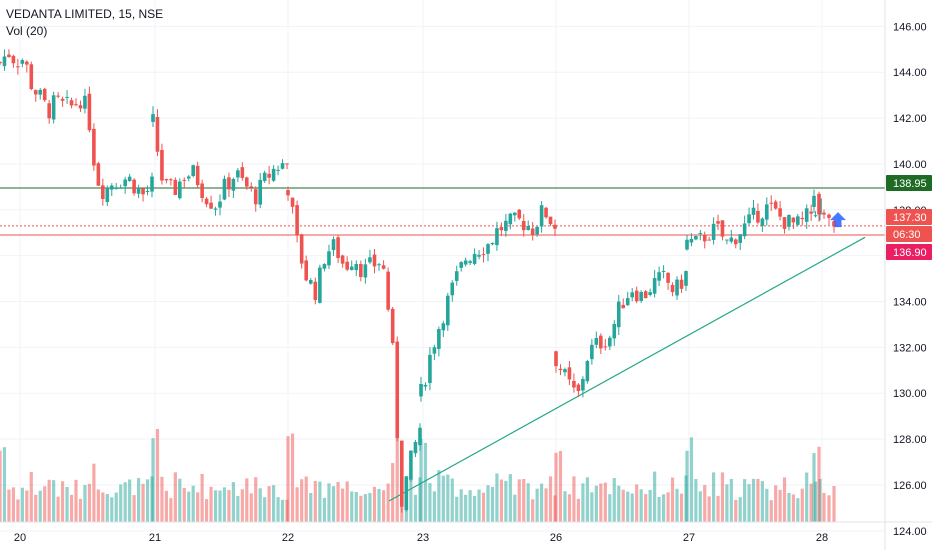  What do you see at coordinates (85, 14) in the screenshot?
I see `symbol-title: VEDANTA LIMITED, 15, NSE` at bounding box center [85, 14].